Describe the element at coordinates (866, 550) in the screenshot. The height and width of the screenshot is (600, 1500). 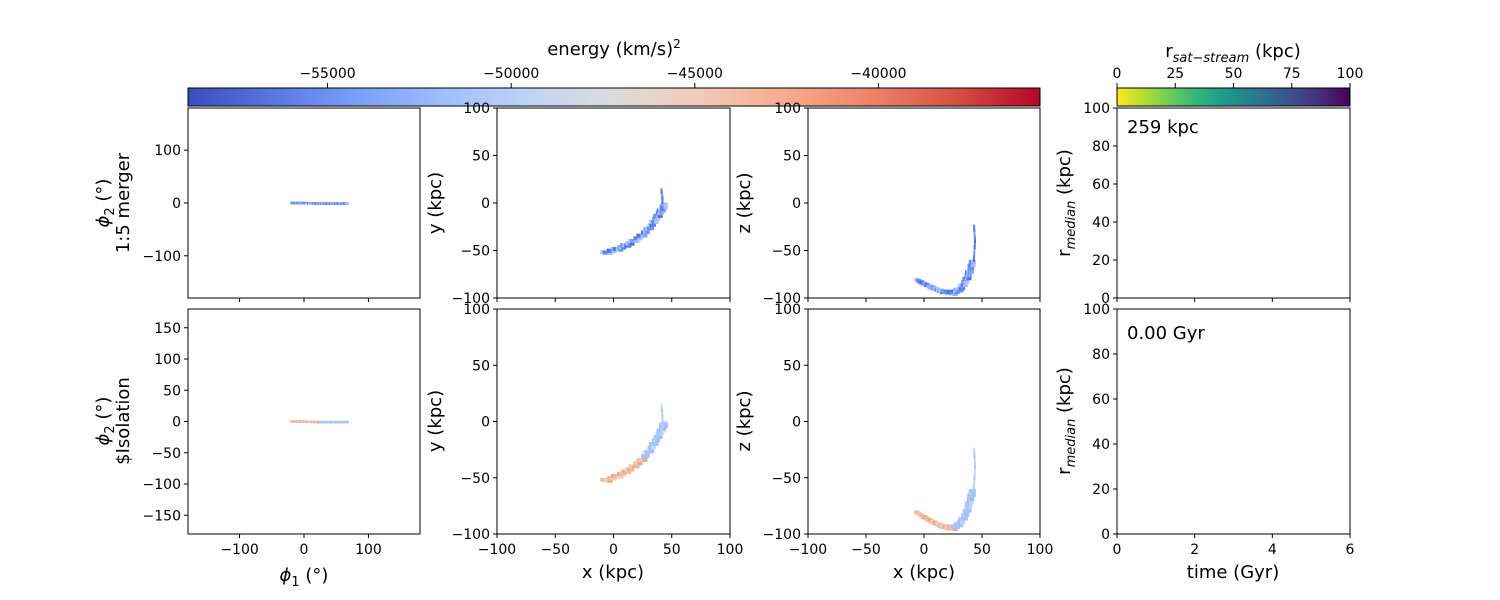
I see `xz-isolation-xtick-label: −50` at that location.